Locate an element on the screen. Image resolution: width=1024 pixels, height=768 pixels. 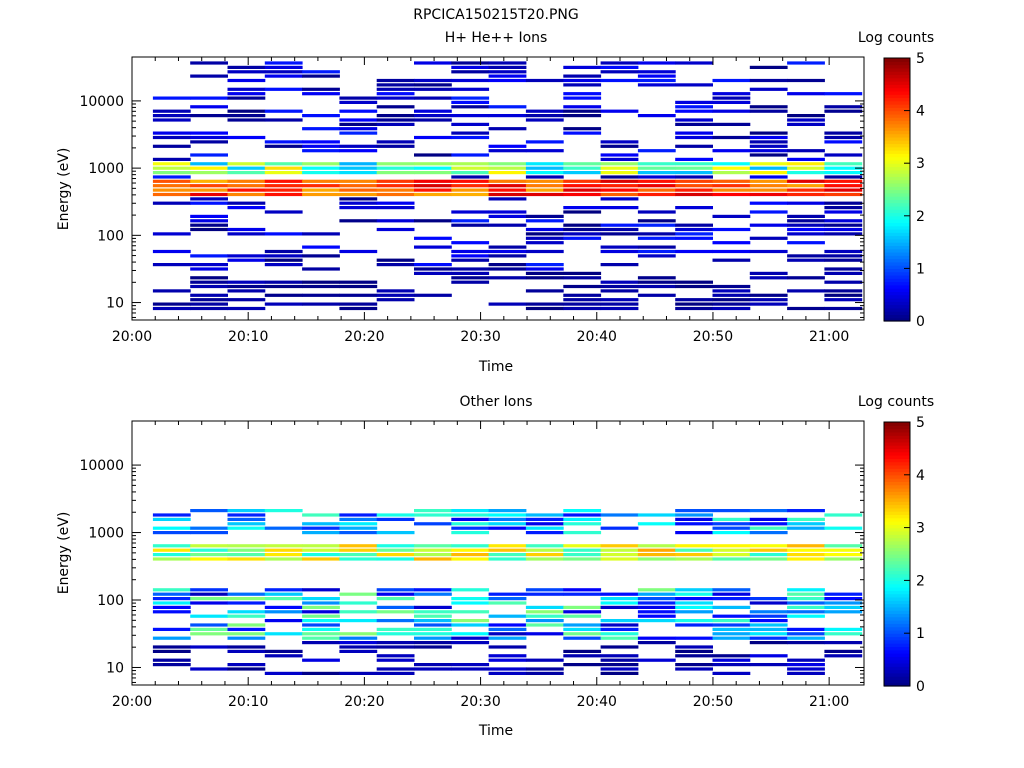
panel-title: H+ He++ Ions is located at coordinates (496, 38).